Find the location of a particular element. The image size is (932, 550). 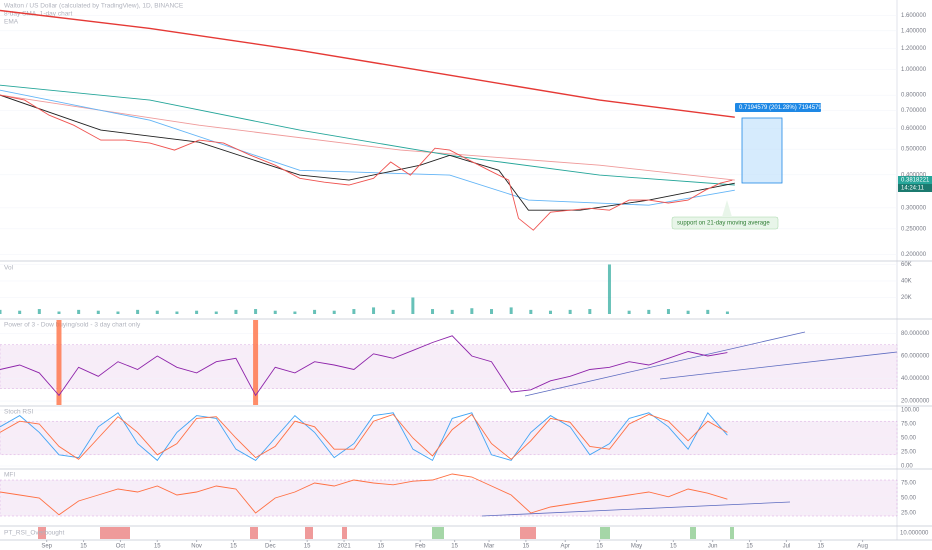

annotation: support on 21-day moving average is located at coordinates (723, 224).